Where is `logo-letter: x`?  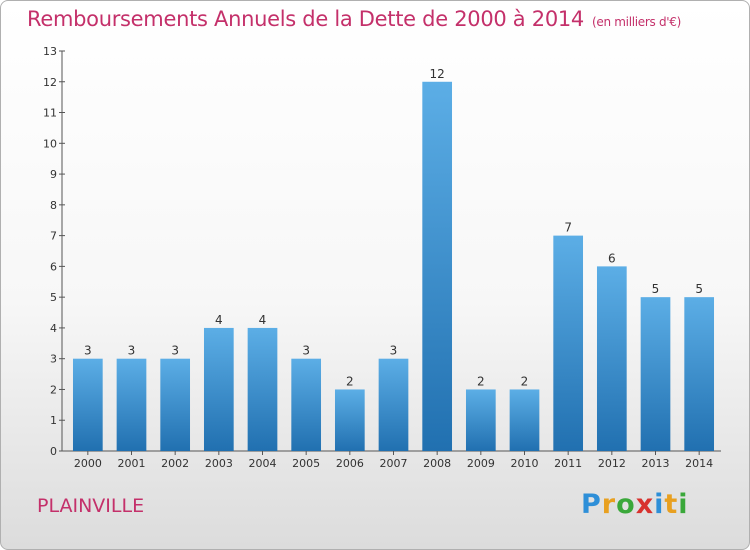
logo-letter: x is located at coordinates (645, 504).